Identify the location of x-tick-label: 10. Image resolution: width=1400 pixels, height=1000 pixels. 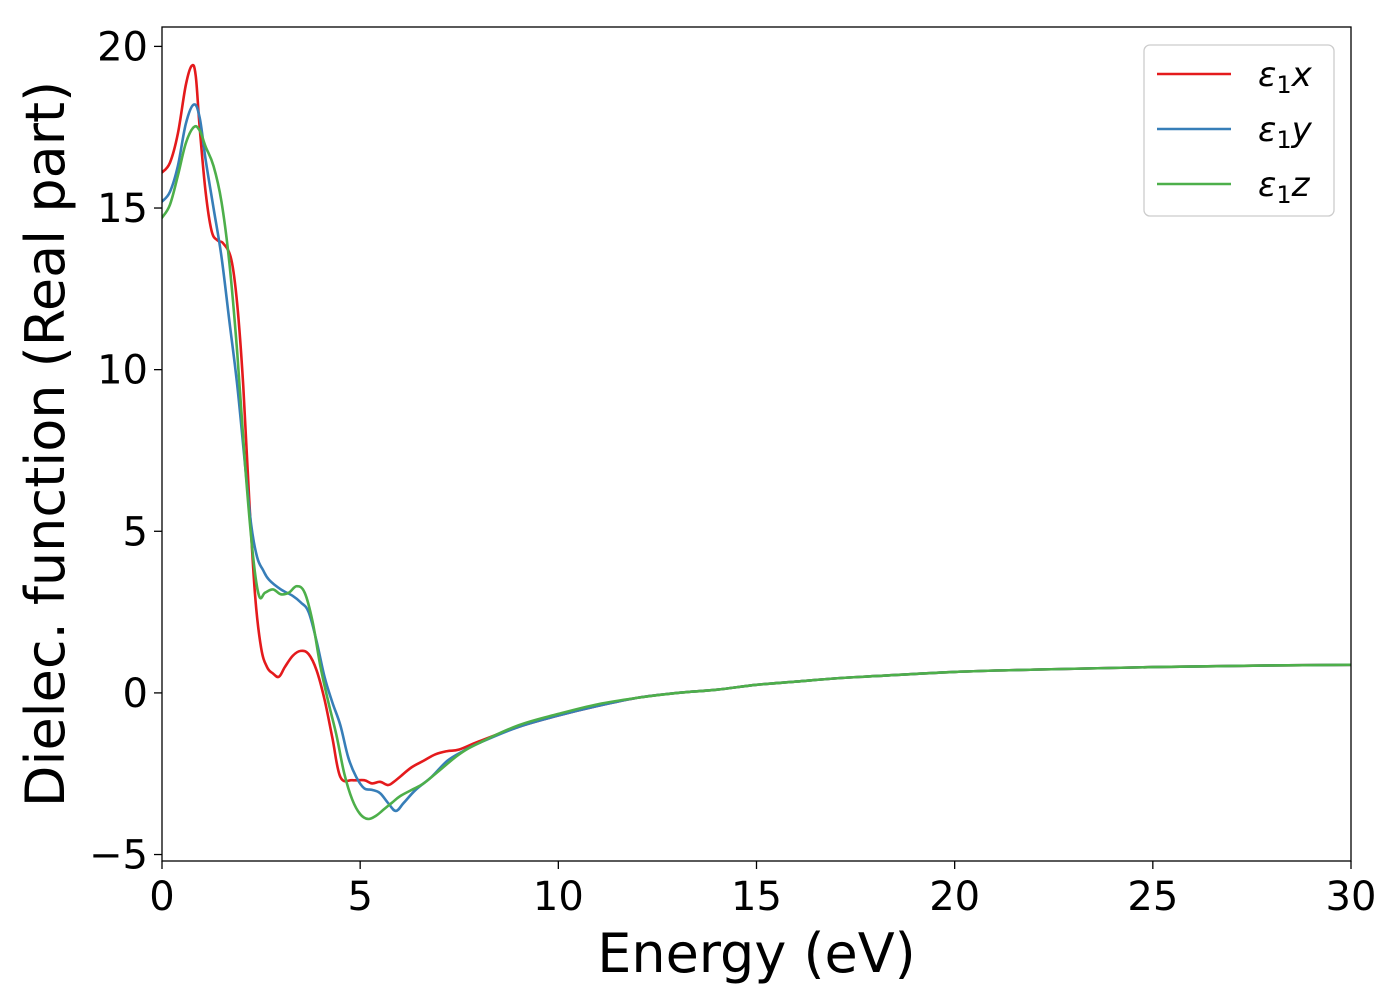
(558, 897).